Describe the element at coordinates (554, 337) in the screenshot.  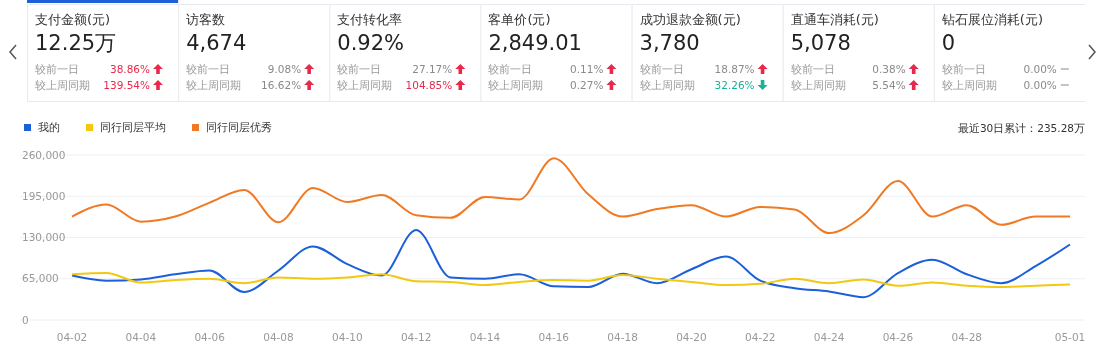
I see `x-tick-label: 04-16` at that location.